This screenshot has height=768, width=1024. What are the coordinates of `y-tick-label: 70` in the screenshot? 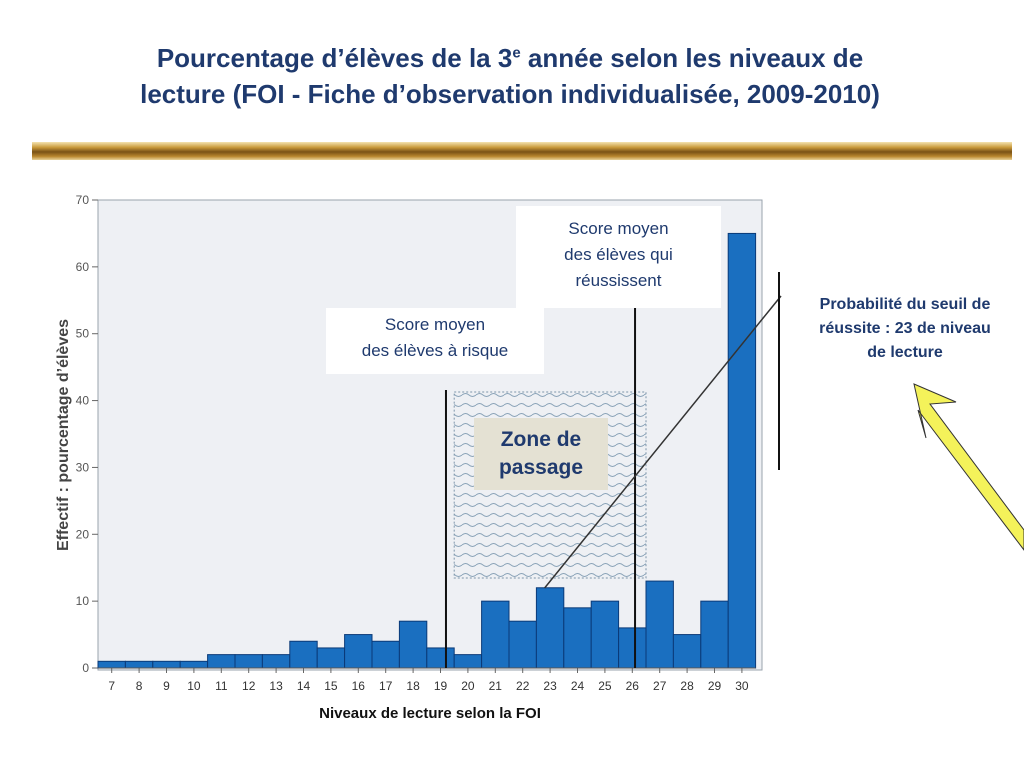 It's located at (83, 200).